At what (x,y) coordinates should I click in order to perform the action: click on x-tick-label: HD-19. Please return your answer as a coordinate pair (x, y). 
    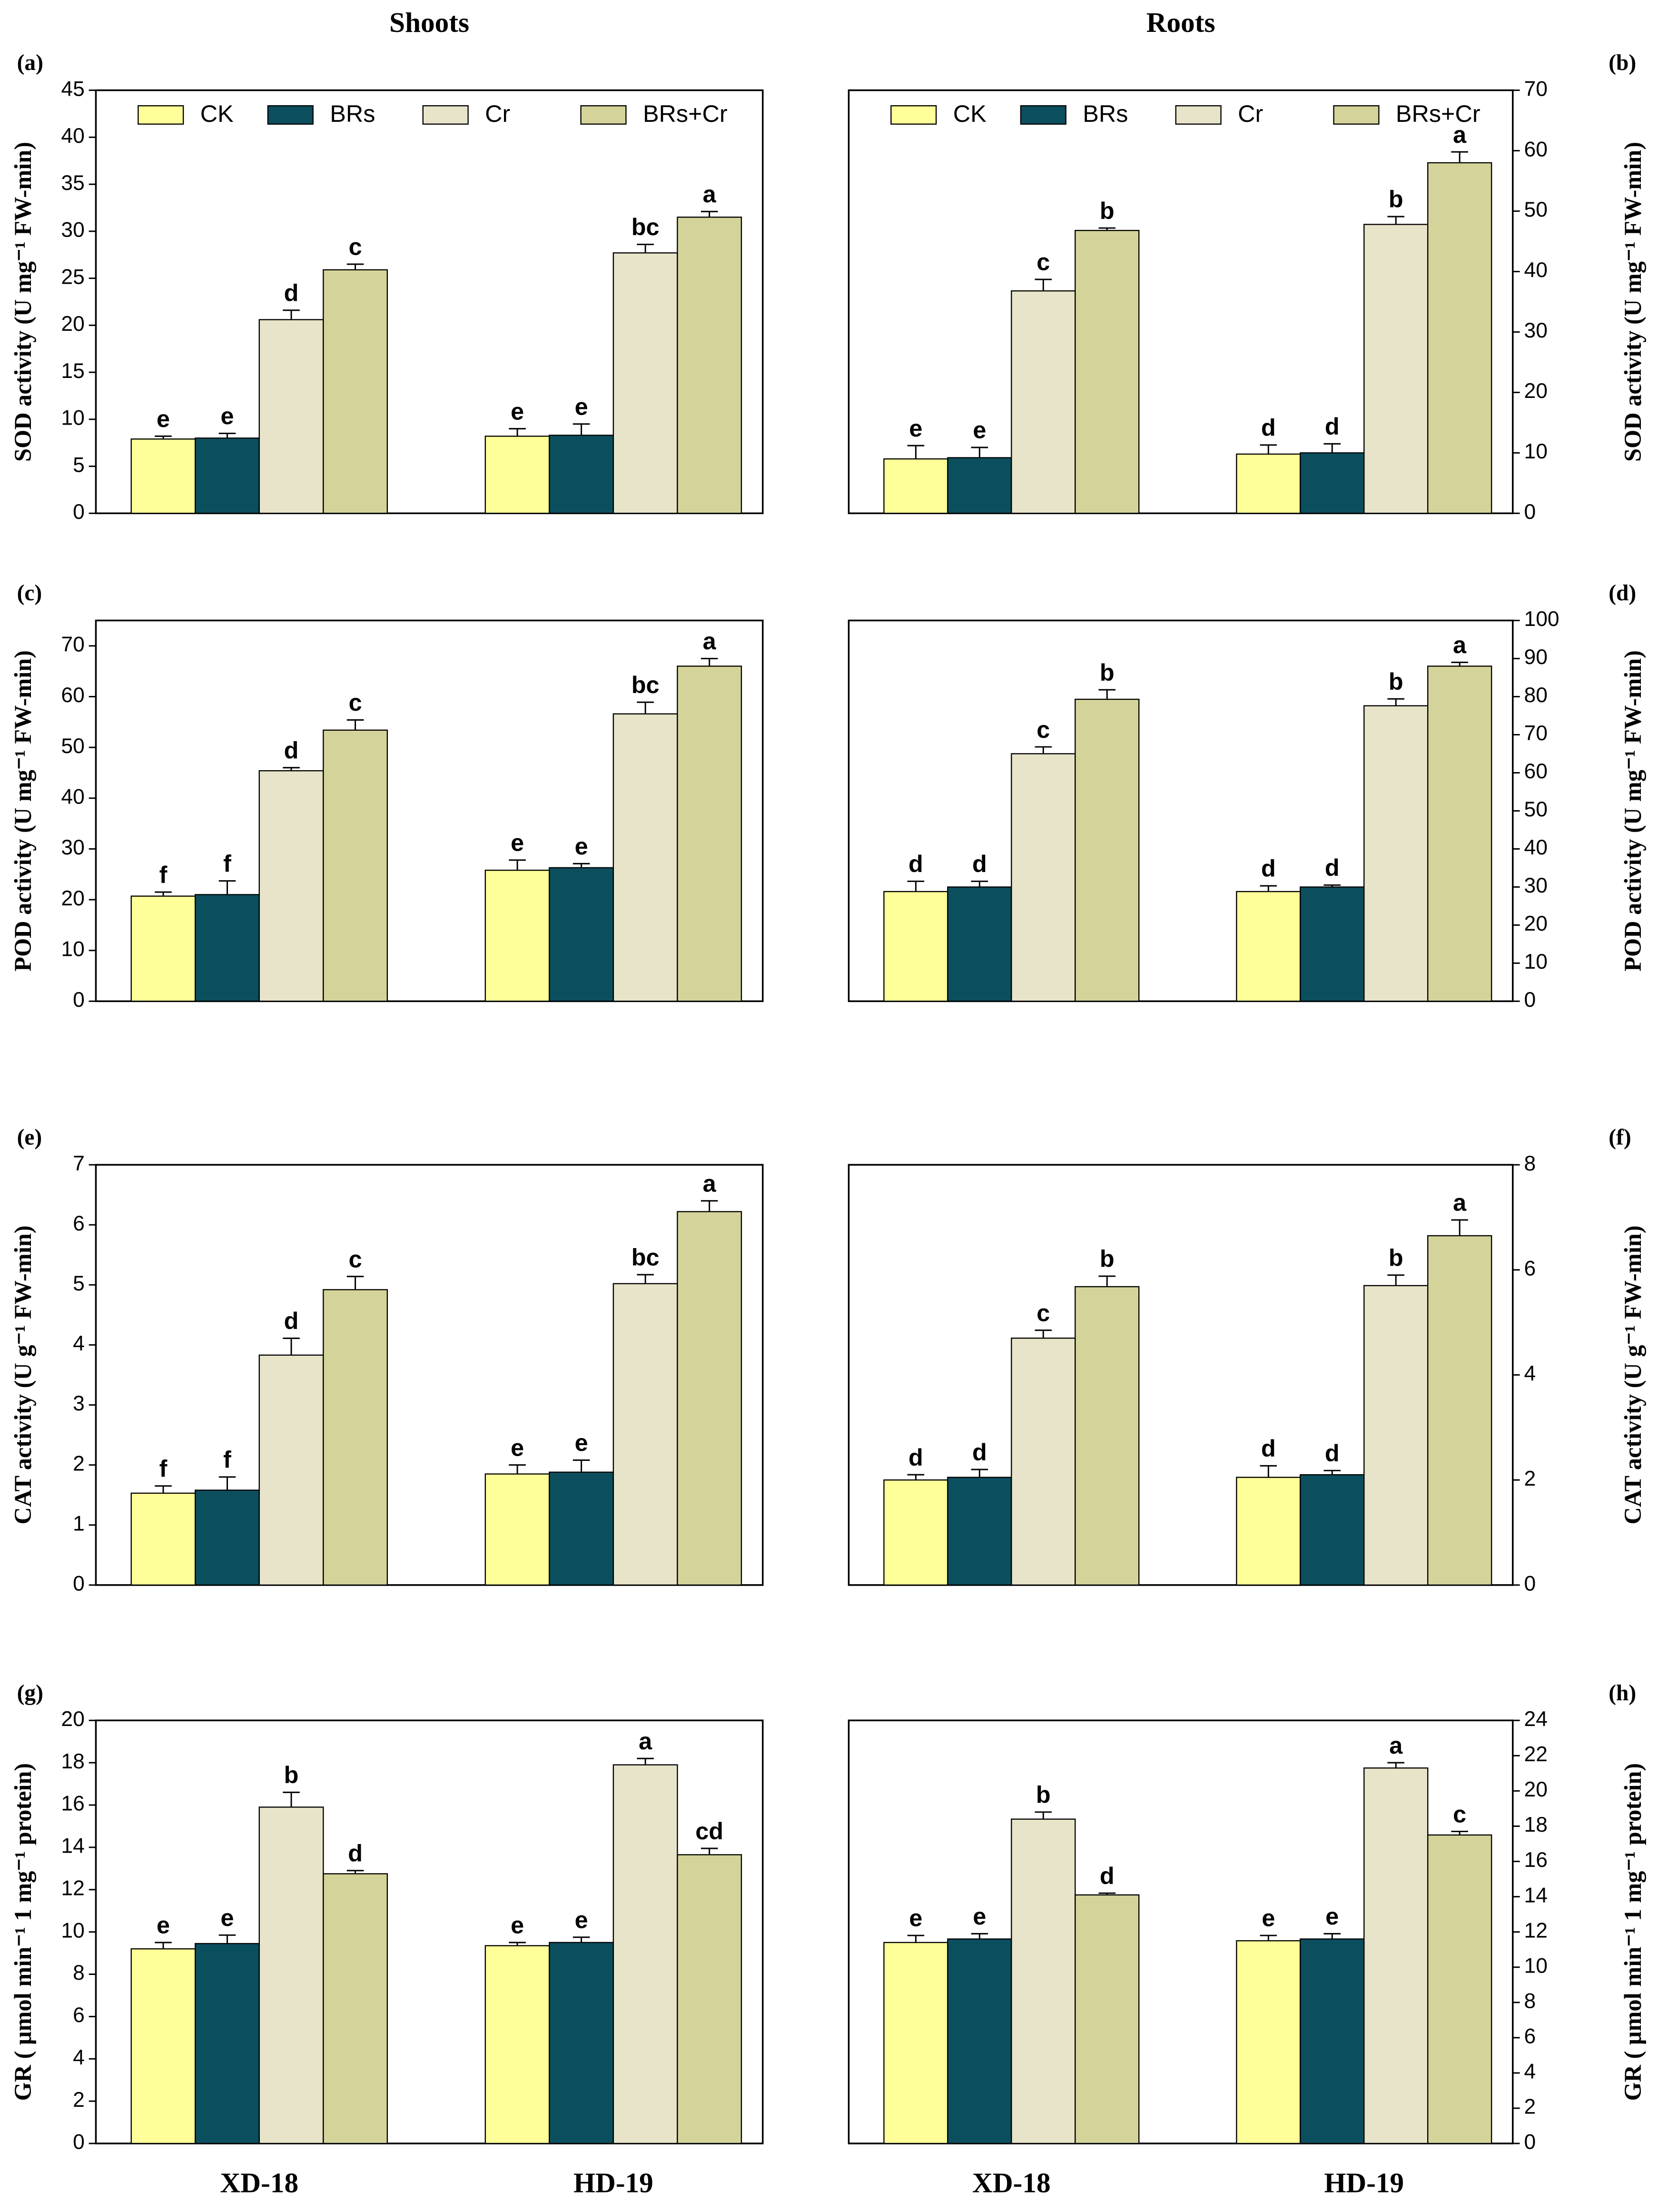
    Looking at the image, I should click on (613, 2182).